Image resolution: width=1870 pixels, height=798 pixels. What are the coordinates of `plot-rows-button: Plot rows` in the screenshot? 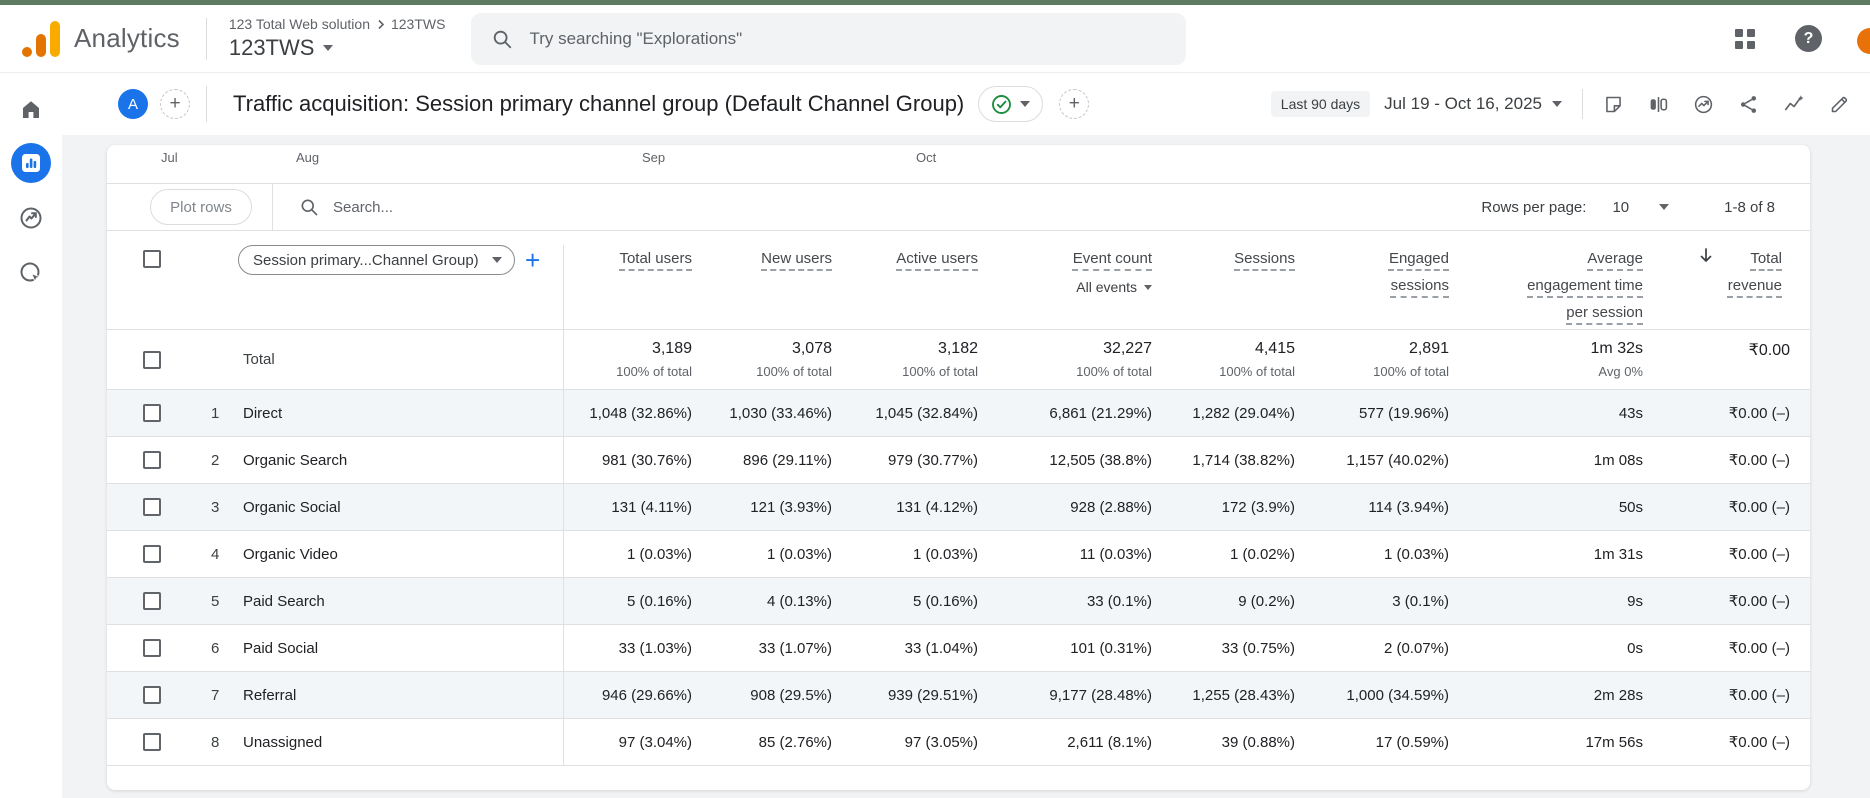 It's located at (201, 207).